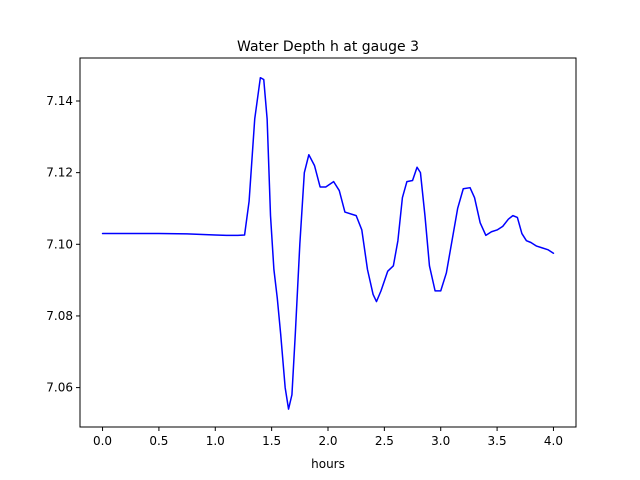 Image resolution: width=640 pixels, height=480 pixels. Describe the element at coordinates (215, 441) in the screenshot. I see `x-tick-label: 1.0` at that location.